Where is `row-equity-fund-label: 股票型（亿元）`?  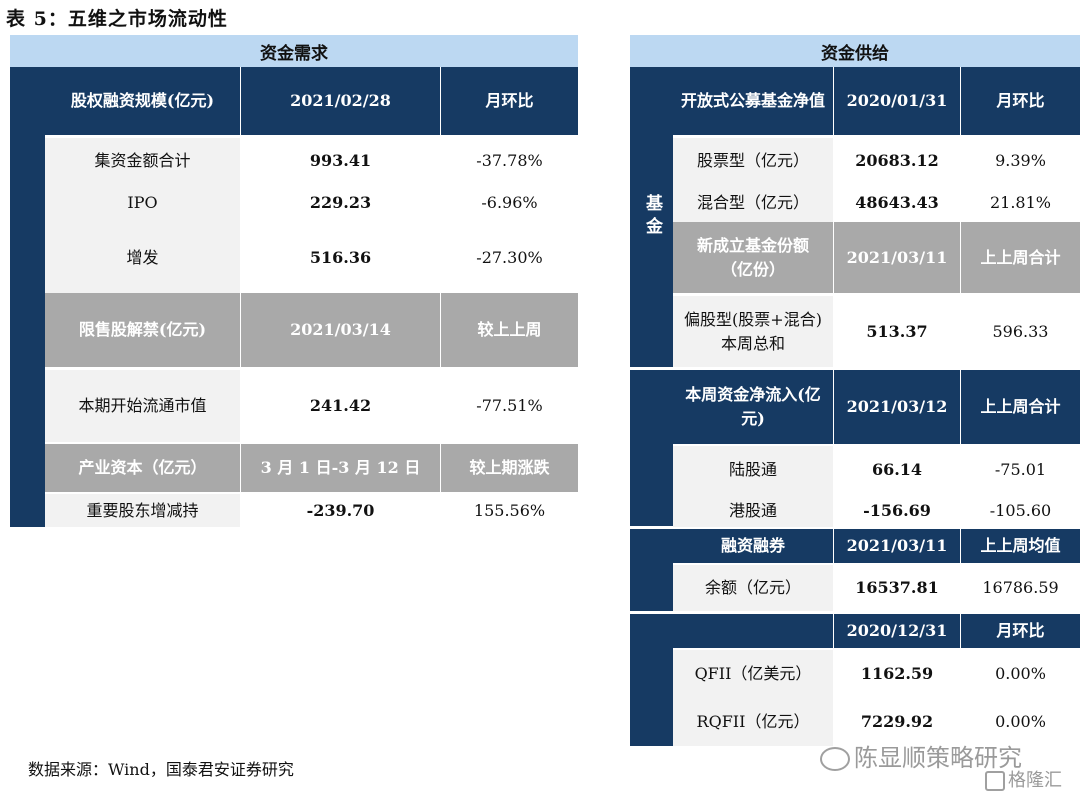 row-equity-fund-label: 股票型（亿元） is located at coordinates (753, 161).